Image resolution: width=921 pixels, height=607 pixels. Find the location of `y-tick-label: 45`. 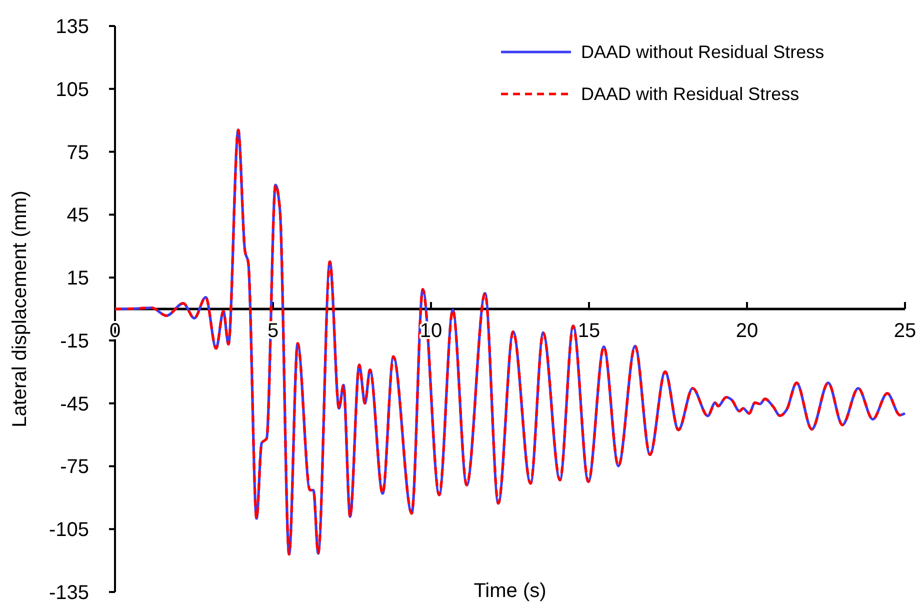

y-tick-label: 45 is located at coordinates (77, 215).